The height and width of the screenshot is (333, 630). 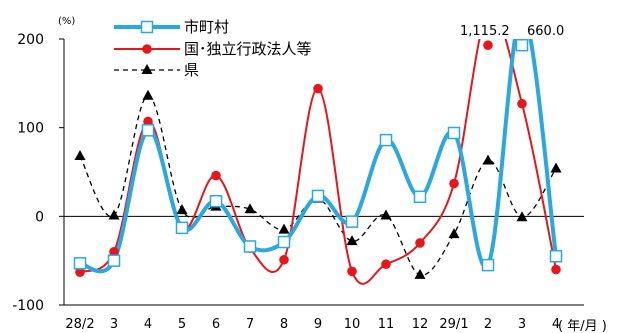 What do you see at coordinates (206, 27) in the screenshot?
I see `legend-label: 市町村` at bounding box center [206, 27].